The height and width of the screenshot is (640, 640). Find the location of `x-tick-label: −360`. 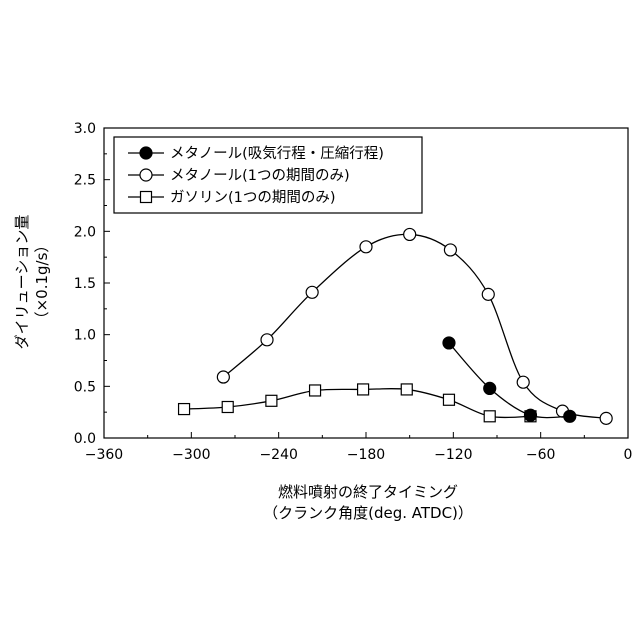

x-tick-label: −360 is located at coordinates (104, 455).